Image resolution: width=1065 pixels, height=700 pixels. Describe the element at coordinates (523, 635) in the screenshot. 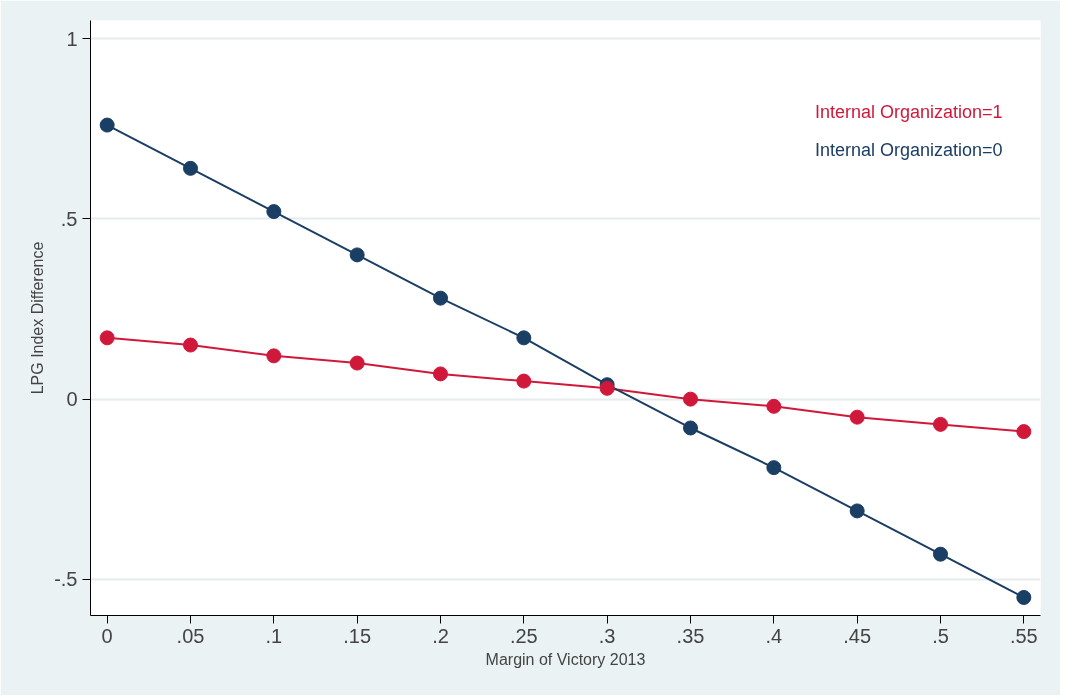

I see `x-tick-label: .25` at that location.